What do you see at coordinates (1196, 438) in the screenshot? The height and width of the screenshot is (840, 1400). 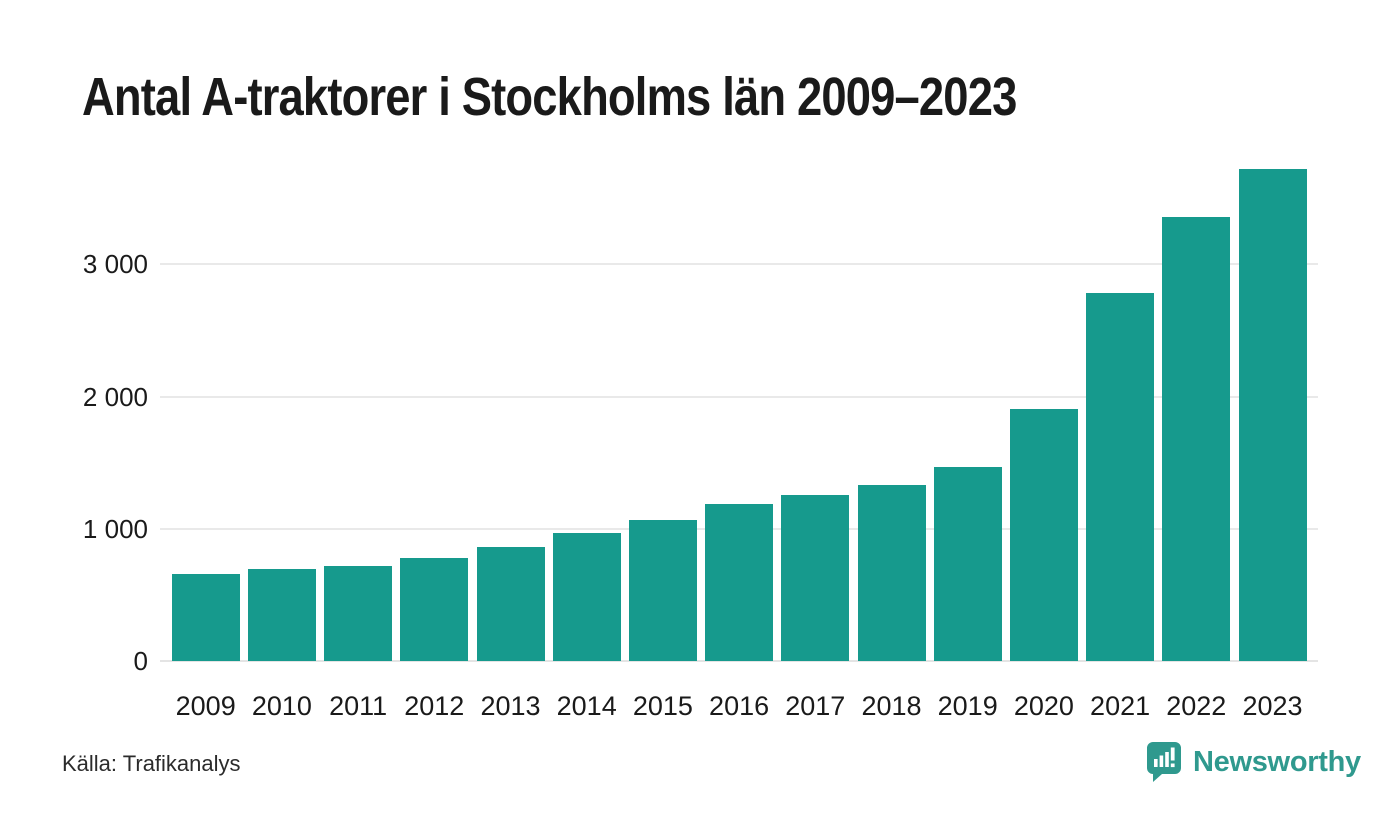 I see `bar-2022` at bounding box center [1196, 438].